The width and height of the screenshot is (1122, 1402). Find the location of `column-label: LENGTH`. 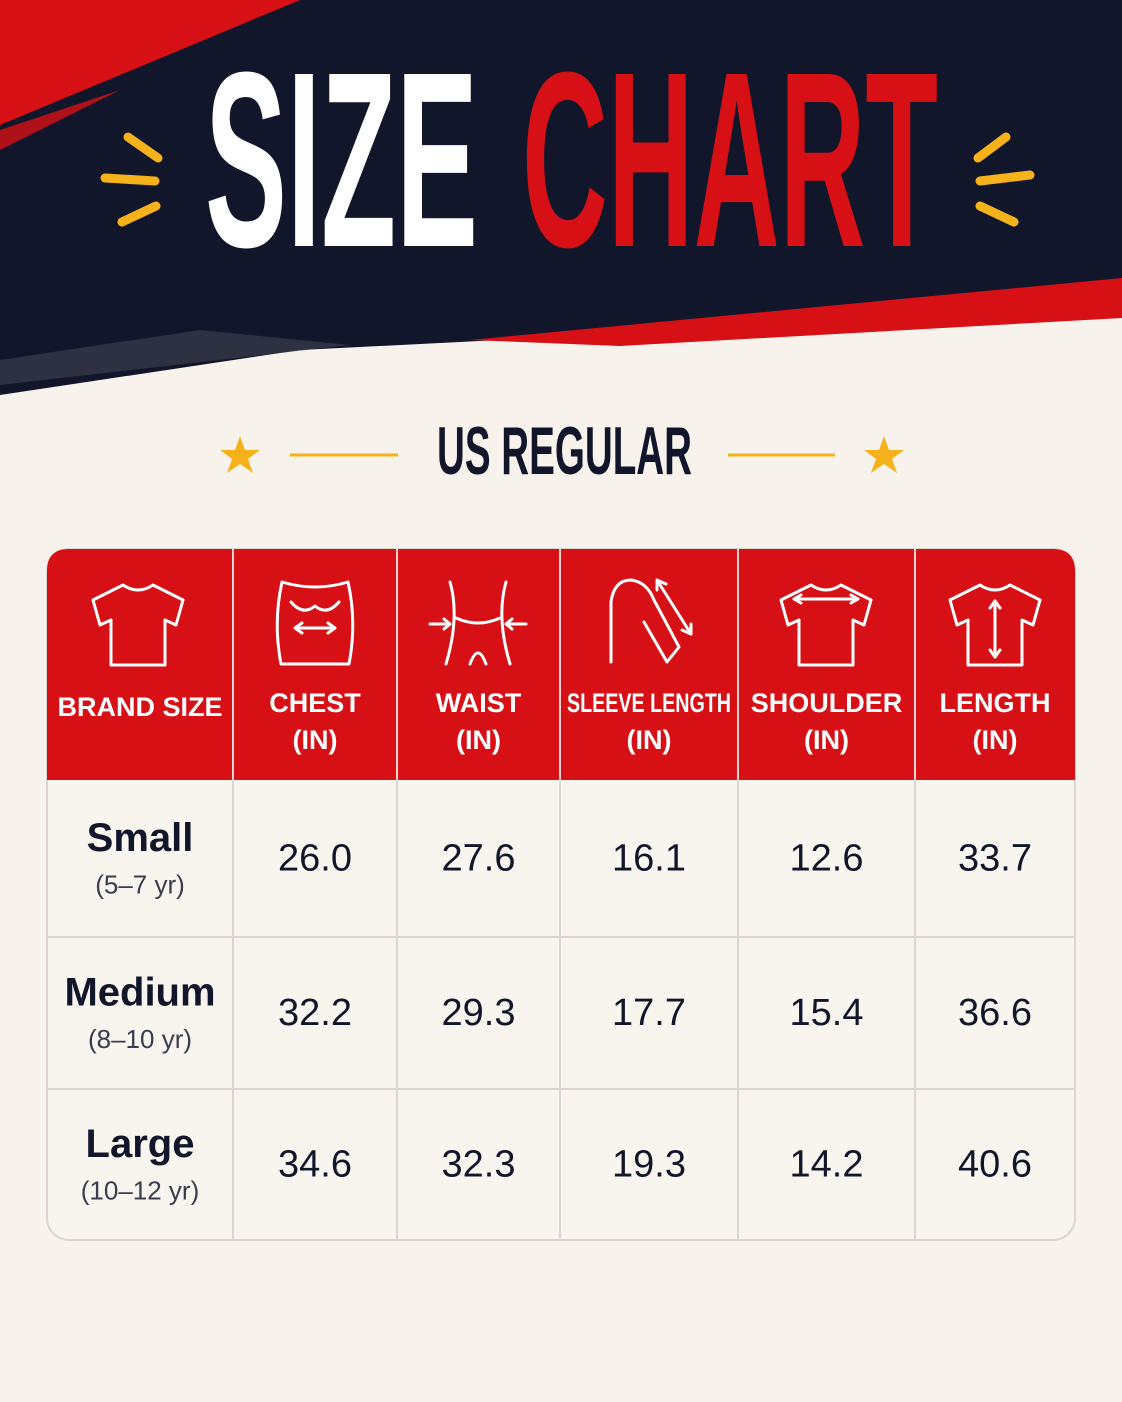

column-label: LENGTH is located at coordinates (995, 703).